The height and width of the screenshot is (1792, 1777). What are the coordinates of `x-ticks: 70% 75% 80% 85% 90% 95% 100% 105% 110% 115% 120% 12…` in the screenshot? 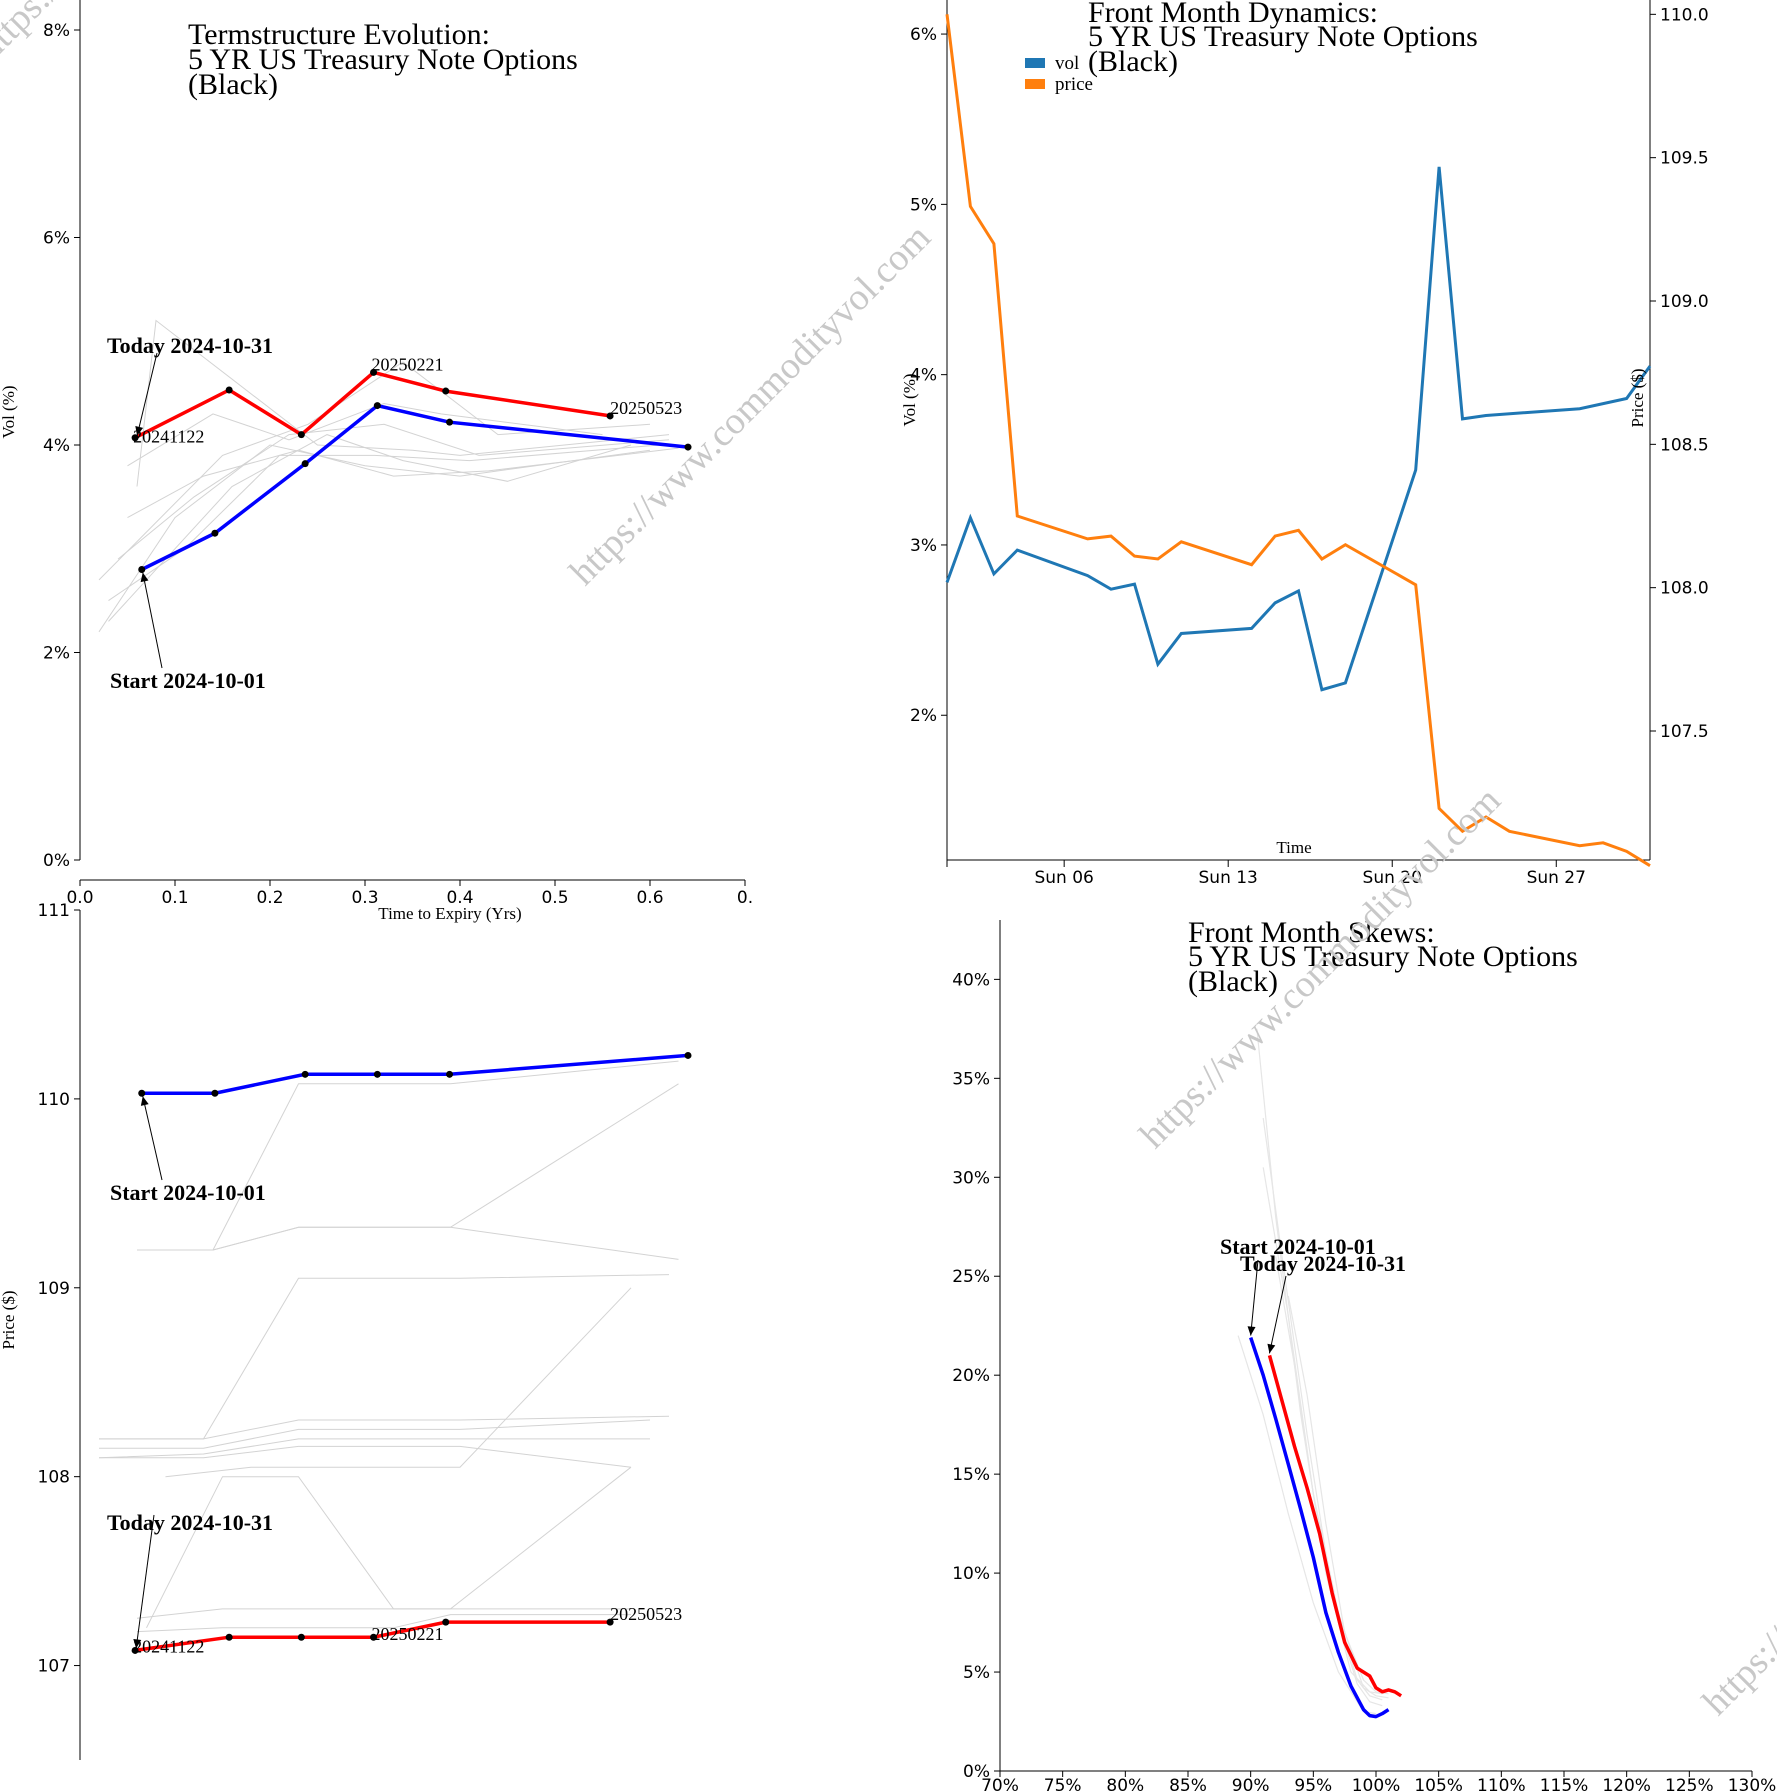 It's located at (1378, 1781).